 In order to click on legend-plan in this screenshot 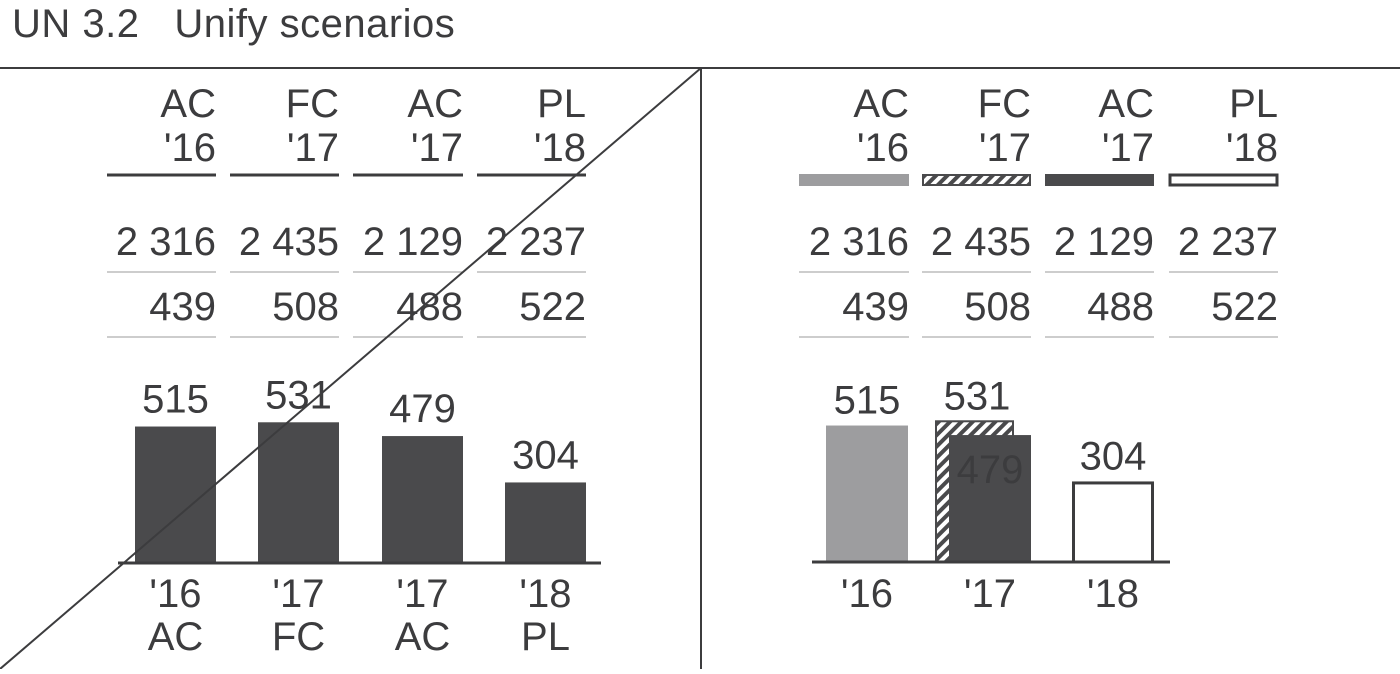, I will do `click(1223, 180)`.